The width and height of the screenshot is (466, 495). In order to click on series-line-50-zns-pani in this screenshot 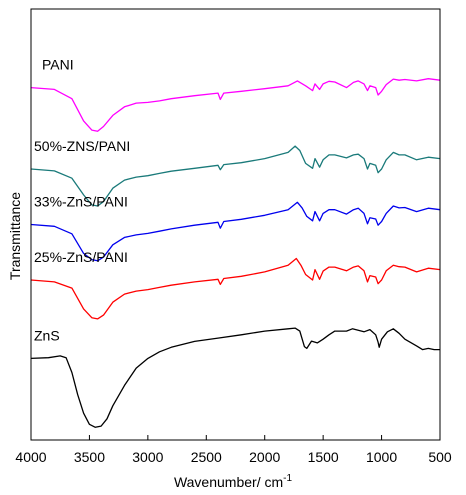, I will do `click(235, 176)`.